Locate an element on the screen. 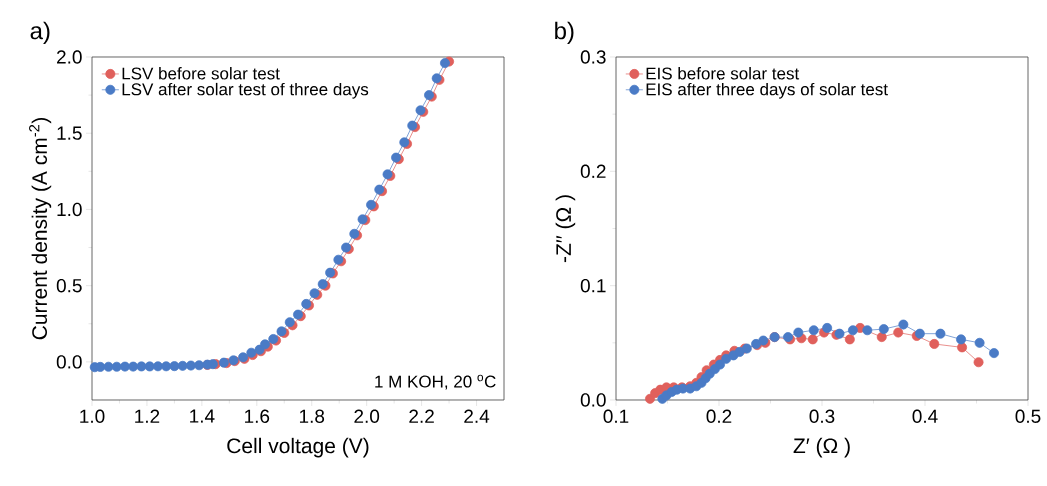  x-tick-label: 1.0 is located at coordinates (92, 416).